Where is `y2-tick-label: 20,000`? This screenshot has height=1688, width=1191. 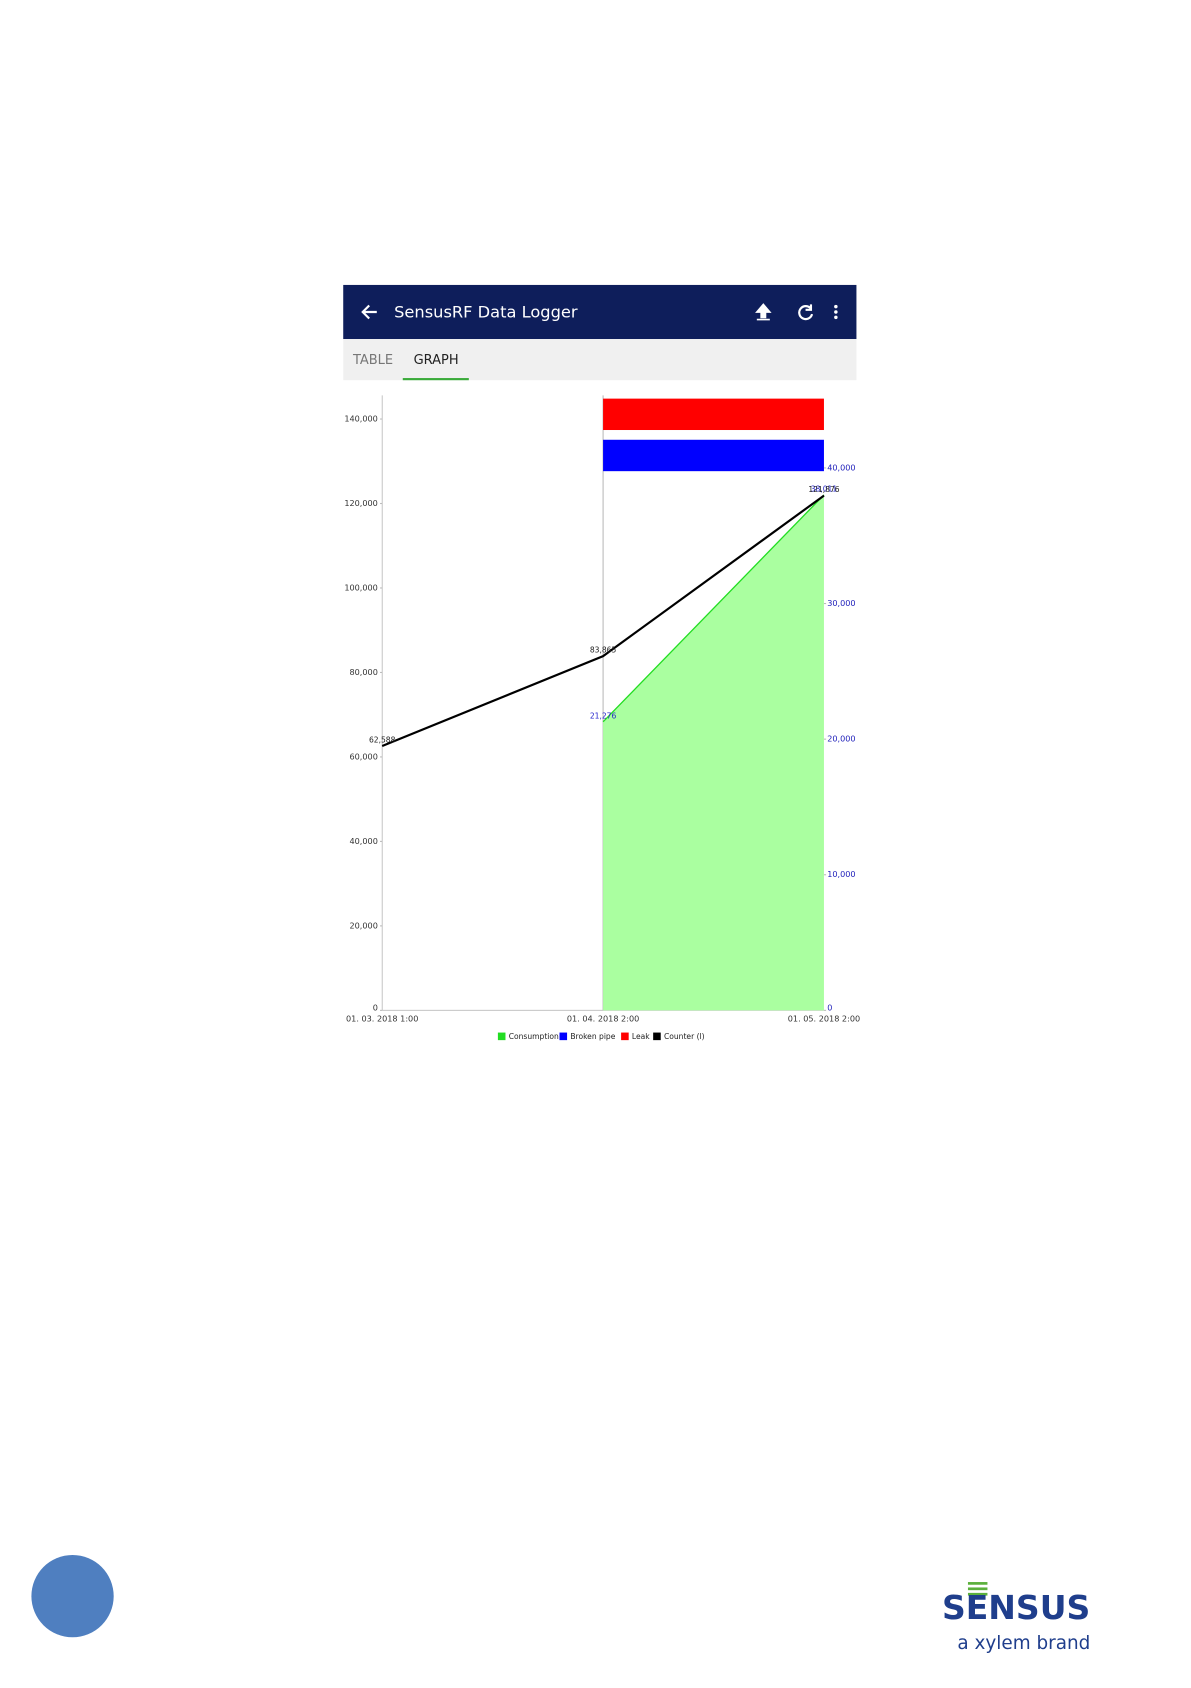 y2-tick-label: 20,000 is located at coordinates (841, 739).